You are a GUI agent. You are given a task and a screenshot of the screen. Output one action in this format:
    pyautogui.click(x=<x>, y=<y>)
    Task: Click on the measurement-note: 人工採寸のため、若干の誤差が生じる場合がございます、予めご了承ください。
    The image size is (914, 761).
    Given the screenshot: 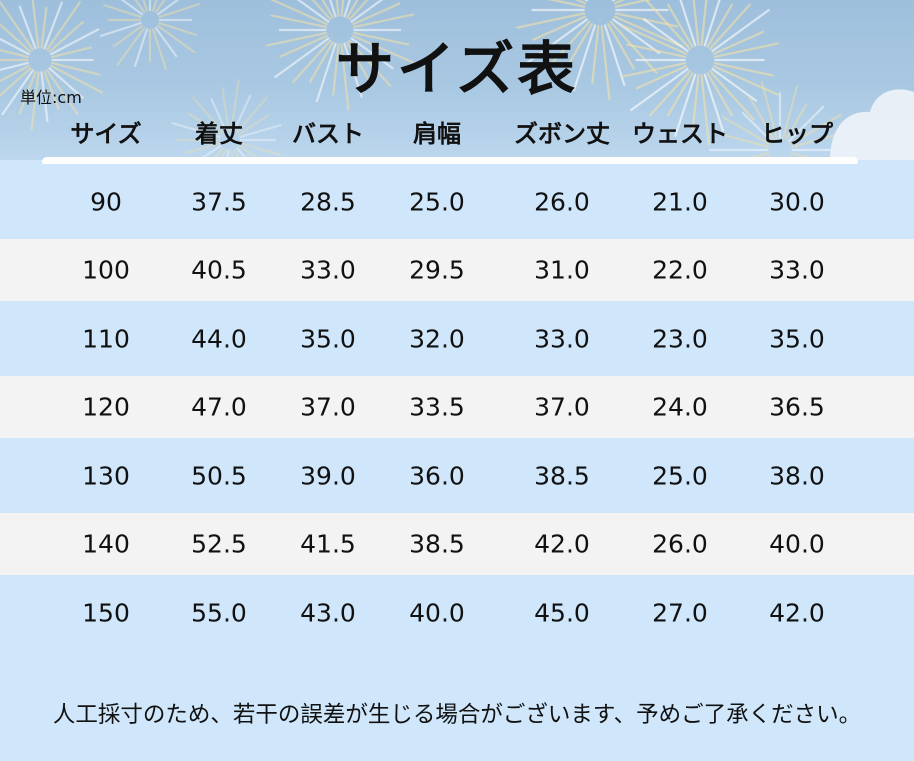 What is the action you would take?
    pyautogui.click(x=457, y=715)
    